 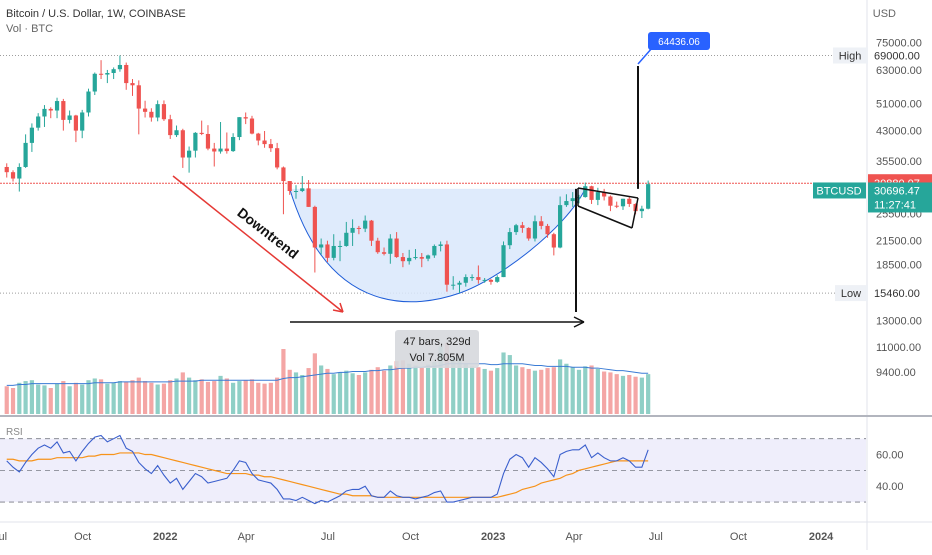 What do you see at coordinates (165, 537) in the screenshot?
I see `time-tick-label: 2022` at bounding box center [165, 537].